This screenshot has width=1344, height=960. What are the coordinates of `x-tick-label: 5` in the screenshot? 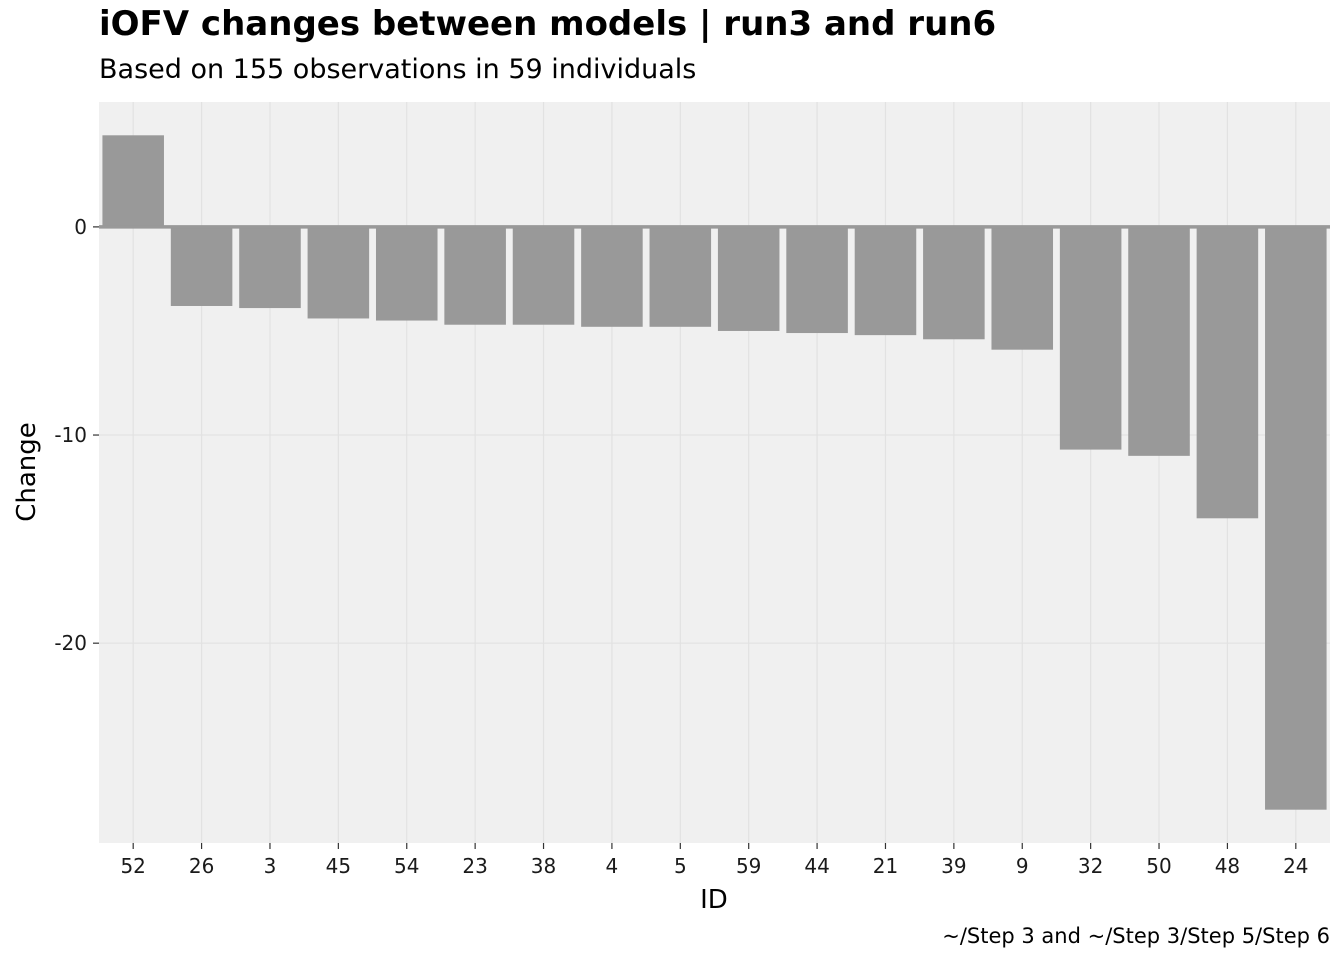 It's located at (680, 866).